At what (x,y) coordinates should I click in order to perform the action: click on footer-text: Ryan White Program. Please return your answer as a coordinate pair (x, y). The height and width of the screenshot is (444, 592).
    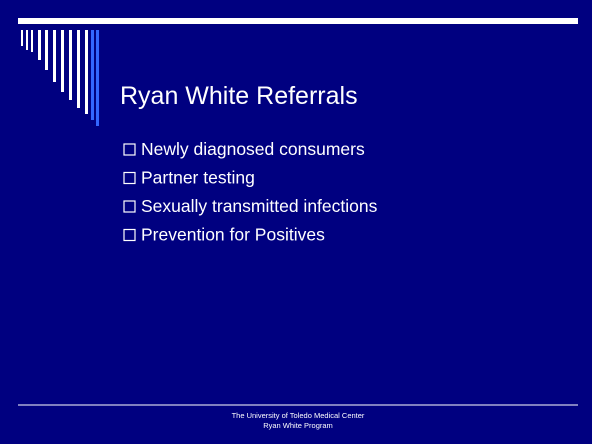
    Looking at the image, I should click on (298, 425).